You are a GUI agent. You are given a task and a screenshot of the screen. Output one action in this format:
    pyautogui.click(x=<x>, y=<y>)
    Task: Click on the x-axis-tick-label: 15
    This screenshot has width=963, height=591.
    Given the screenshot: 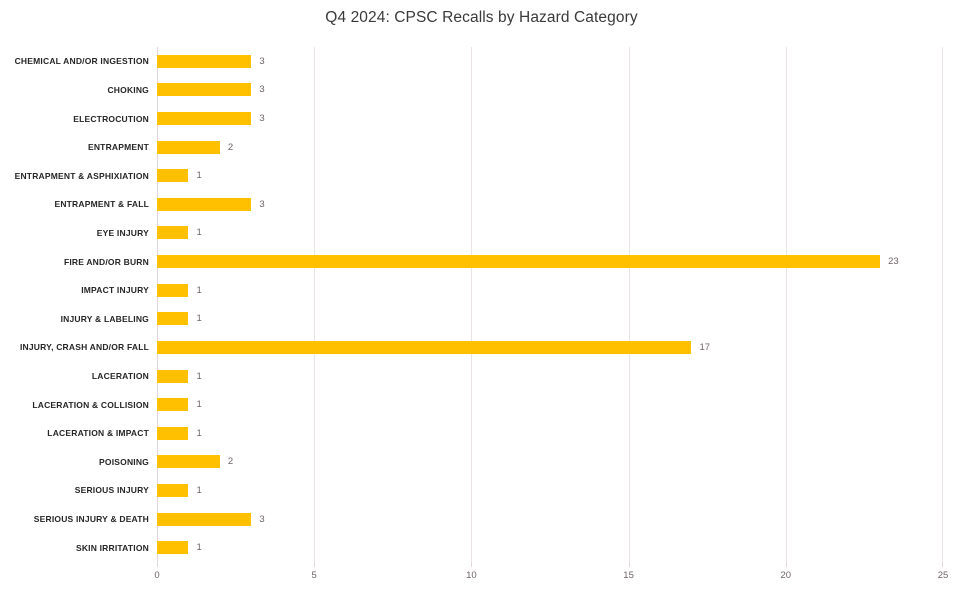 What is the action you would take?
    pyautogui.click(x=628, y=575)
    